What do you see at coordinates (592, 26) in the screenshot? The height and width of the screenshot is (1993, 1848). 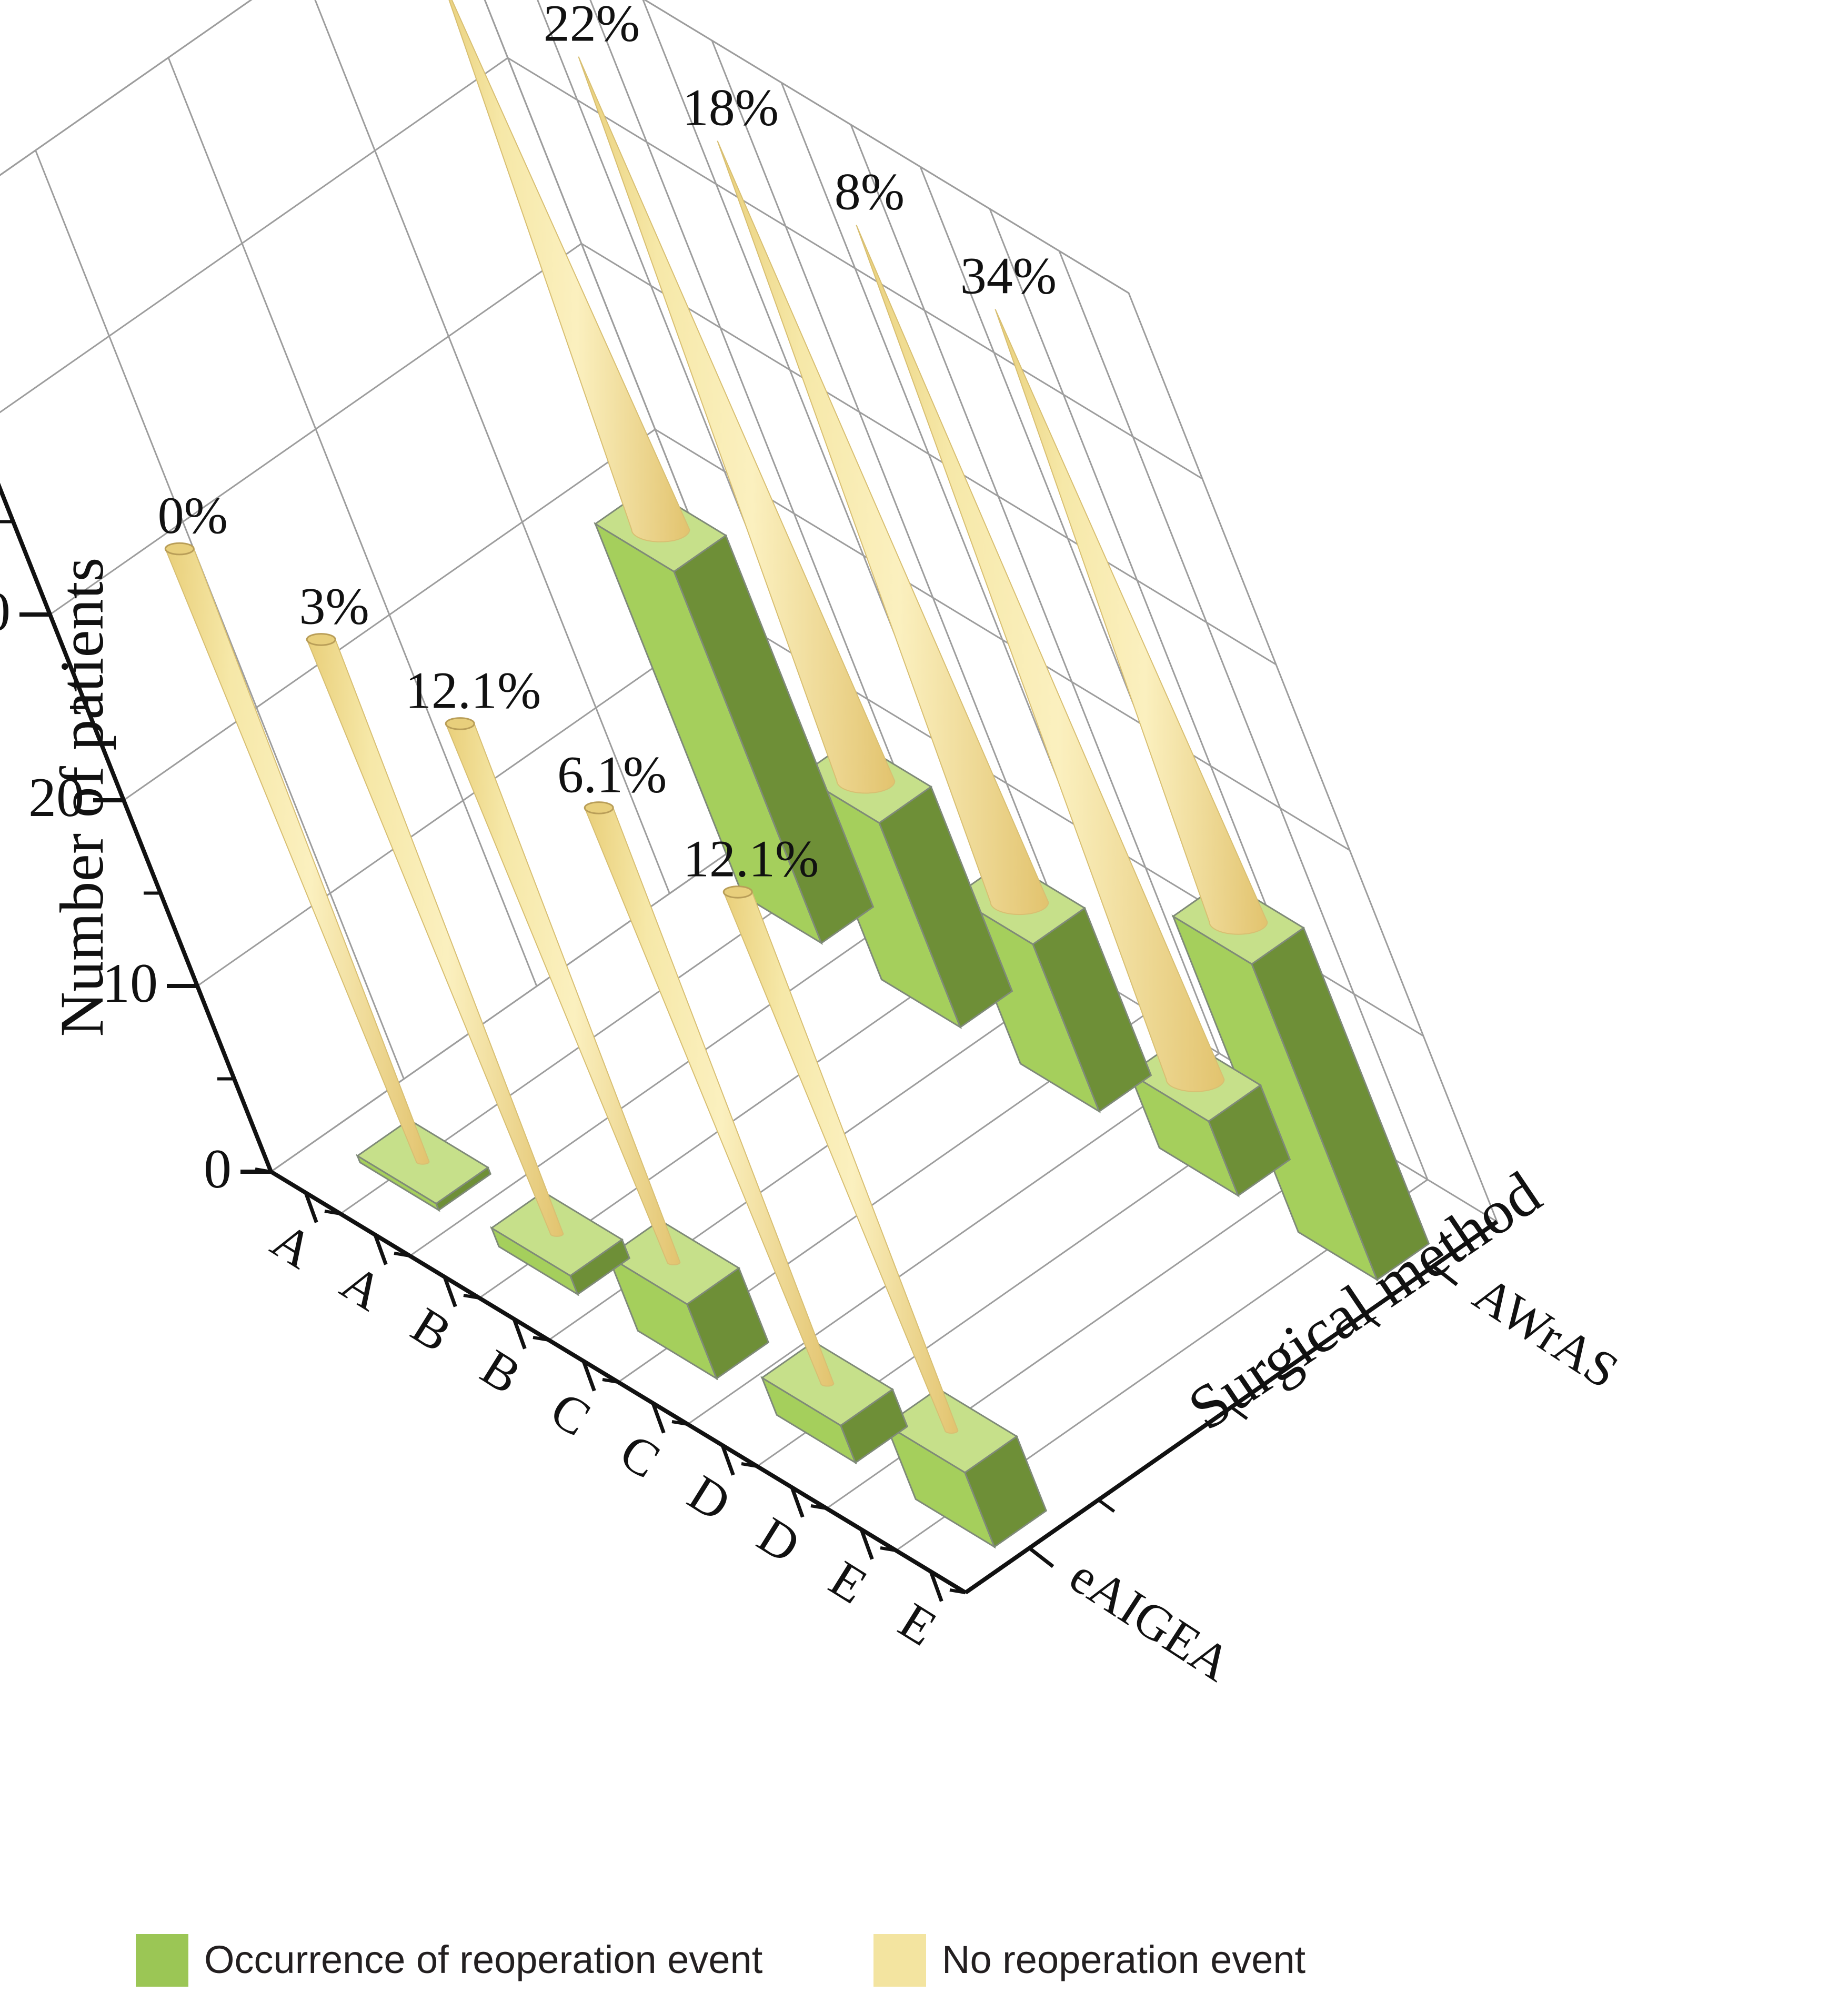 I see `data-label: 22%` at bounding box center [592, 26].